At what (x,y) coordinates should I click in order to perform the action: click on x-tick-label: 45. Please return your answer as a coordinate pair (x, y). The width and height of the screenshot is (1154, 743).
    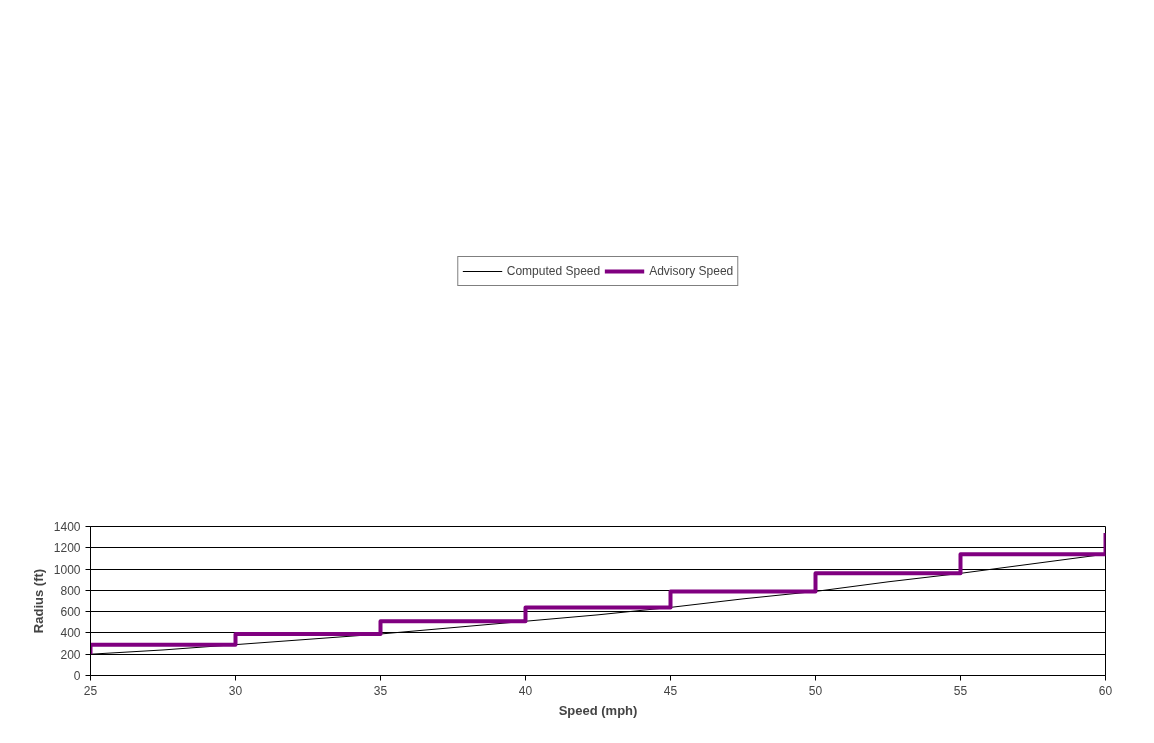
    Looking at the image, I should click on (670, 690).